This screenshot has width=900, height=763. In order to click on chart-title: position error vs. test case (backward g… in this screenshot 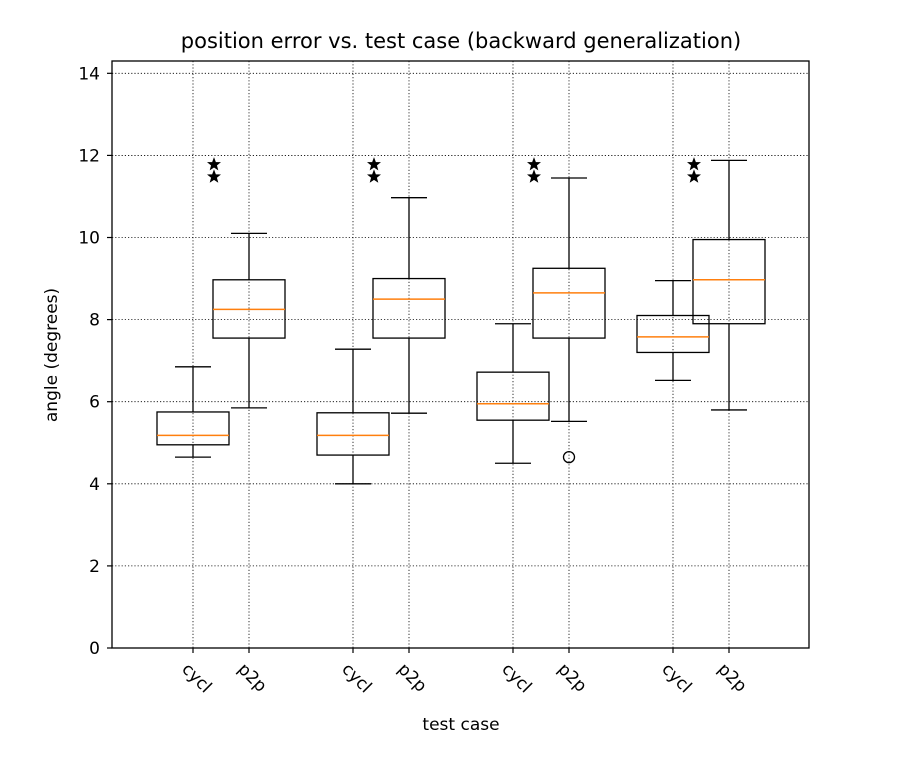, I will do `click(461, 41)`.